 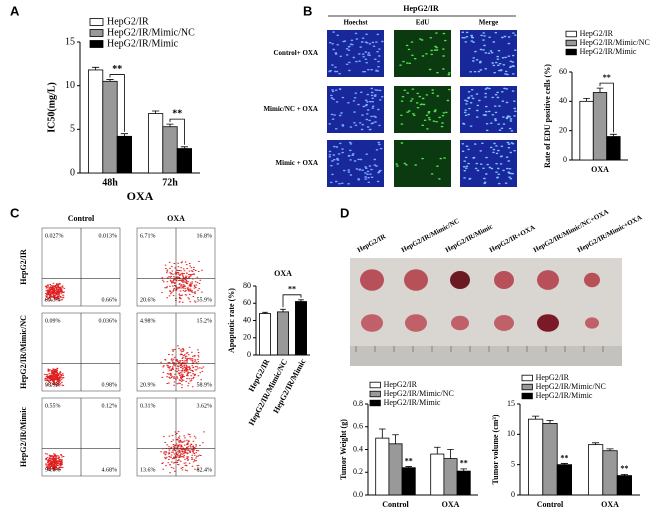 I want to click on quadrant-value: 0.55%, so click(x=53, y=406).